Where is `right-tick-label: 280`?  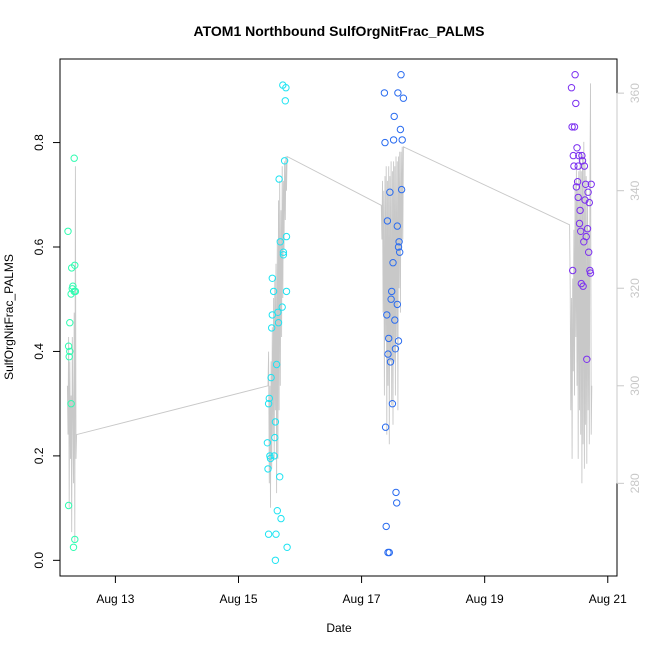 right-tick-label: 280 is located at coordinates (635, 483).